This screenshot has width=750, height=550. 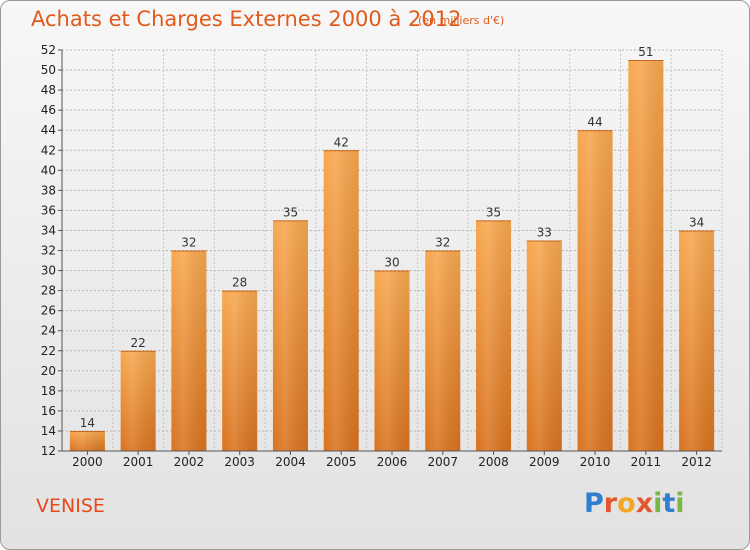 What do you see at coordinates (48, 391) in the screenshot?
I see `y-tick-label: 18` at bounding box center [48, 391].